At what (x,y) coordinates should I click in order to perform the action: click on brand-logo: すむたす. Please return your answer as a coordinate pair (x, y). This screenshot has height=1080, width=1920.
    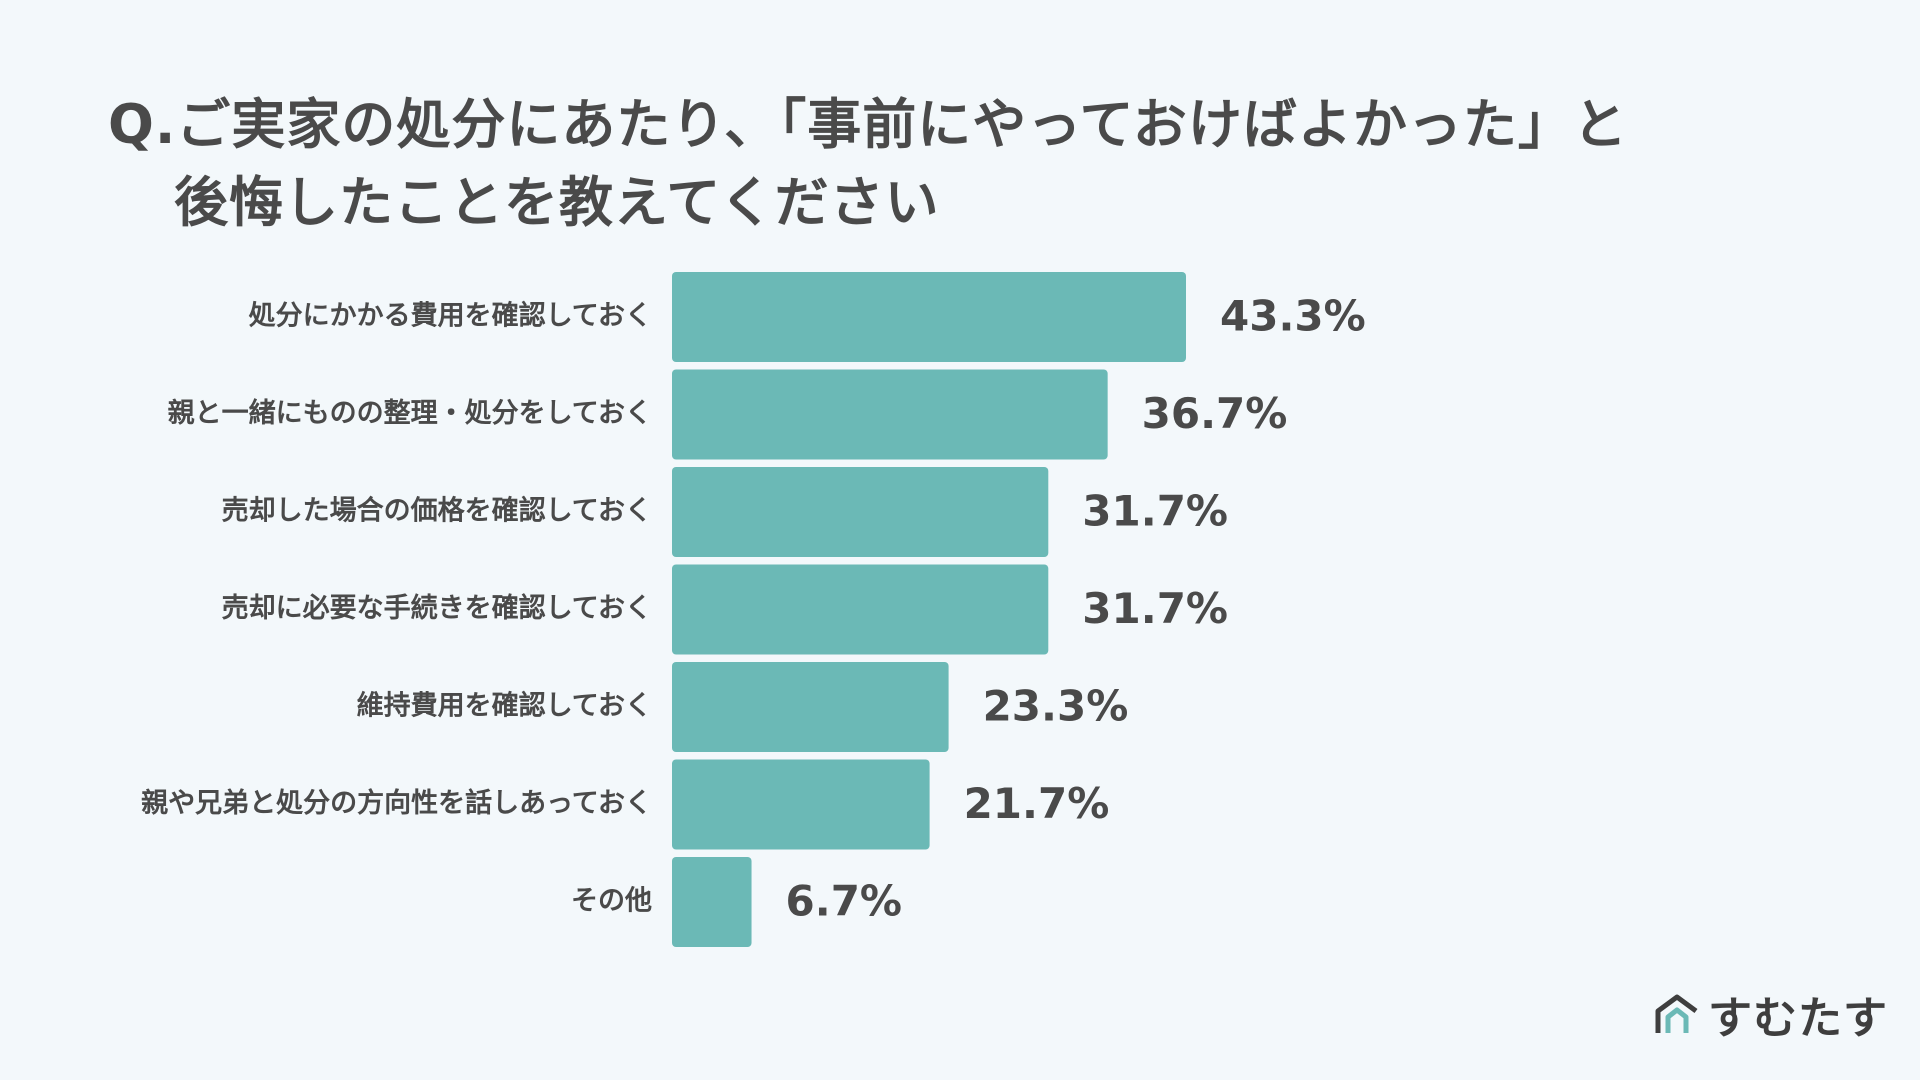
    Looking at the image, I should click on (1771, 1014).